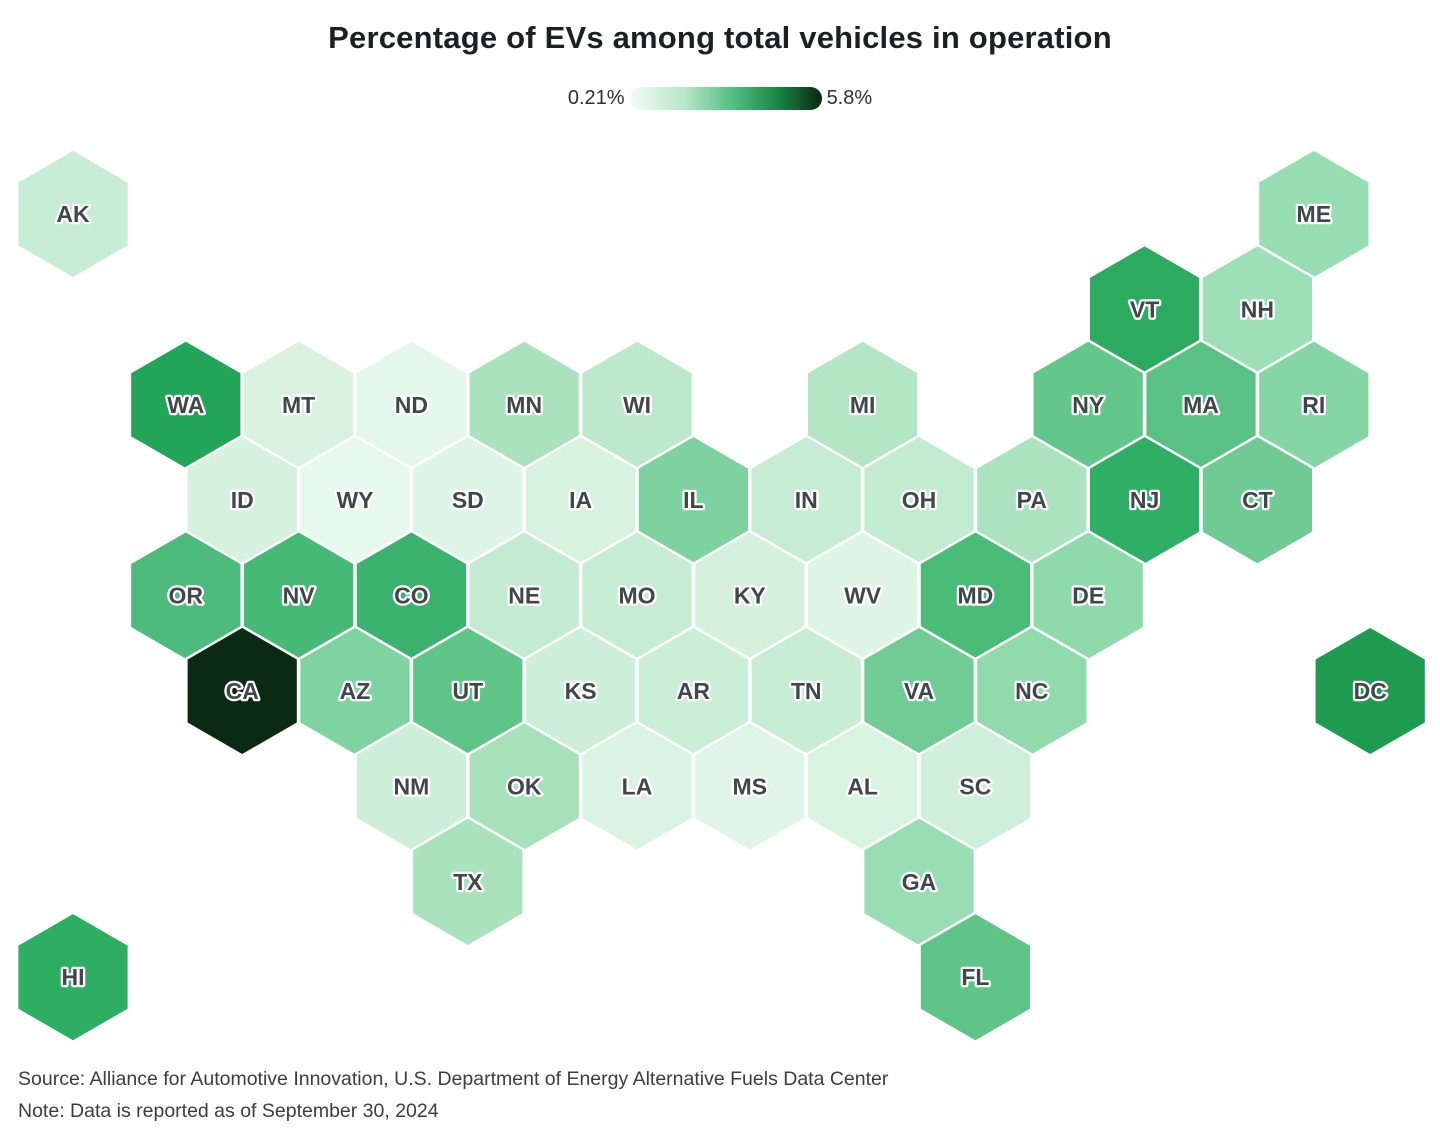 The height and width of the screenshot is (1146, 1440). I want to click on hex-label-MD: MD, so click(976, 596).